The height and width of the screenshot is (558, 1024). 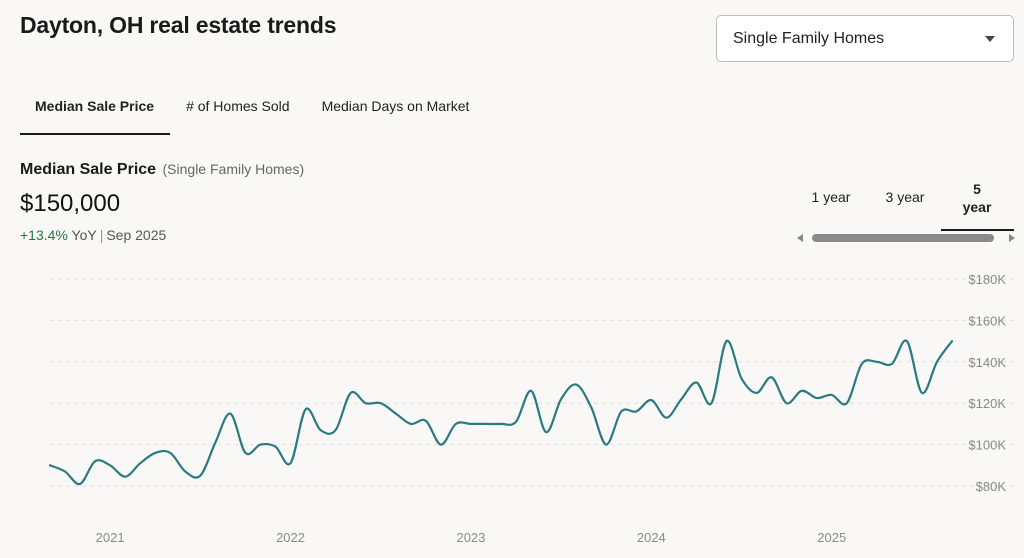 I want to click on y-tick-label: $80K, so click(x=991, y=486).